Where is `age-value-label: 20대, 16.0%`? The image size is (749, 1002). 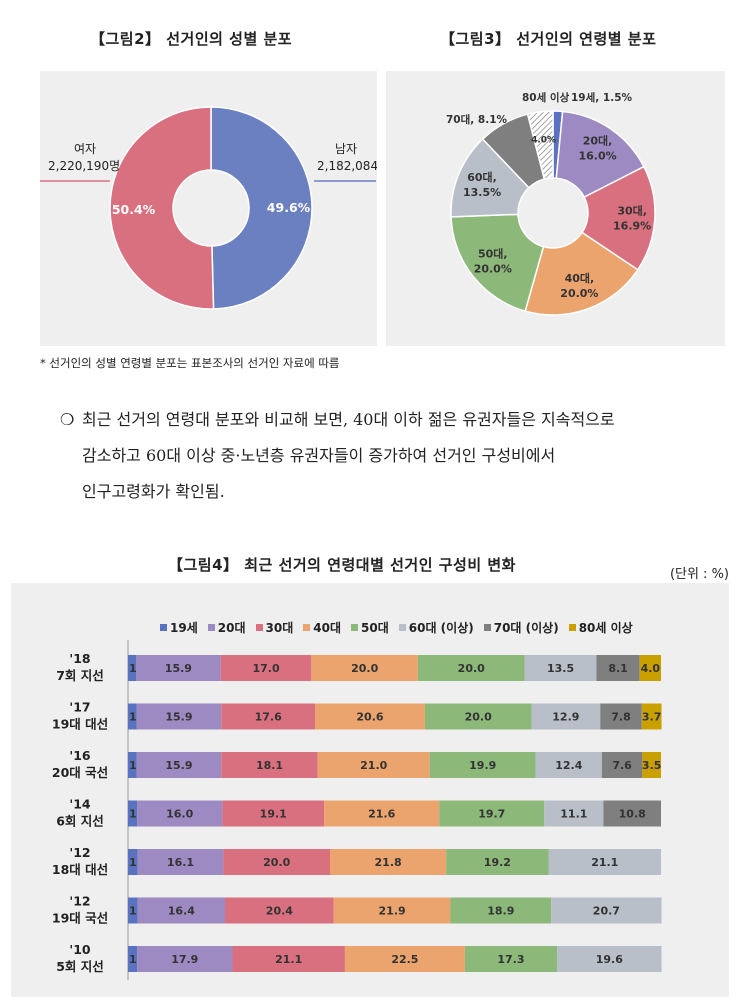
age-value-label: 20대, 16.0% is located at coordinates (597, 147).